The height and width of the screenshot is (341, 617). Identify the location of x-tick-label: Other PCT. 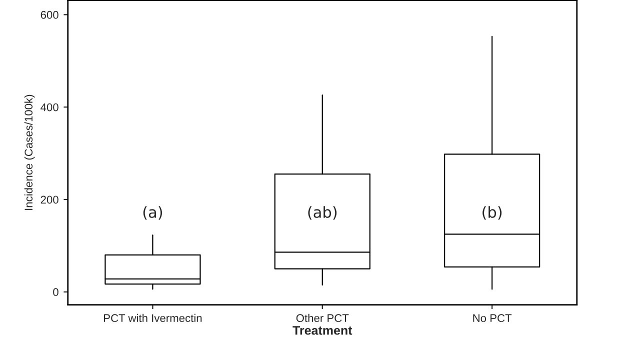
(322, 318).